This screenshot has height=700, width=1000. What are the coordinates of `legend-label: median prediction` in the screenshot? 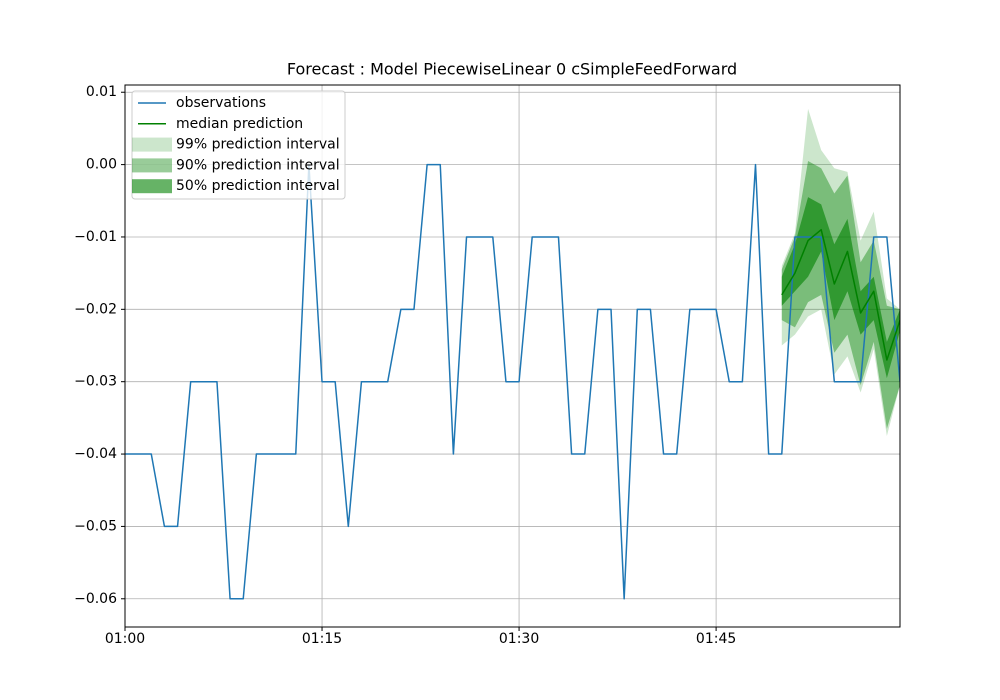 It's located at (239, 124).